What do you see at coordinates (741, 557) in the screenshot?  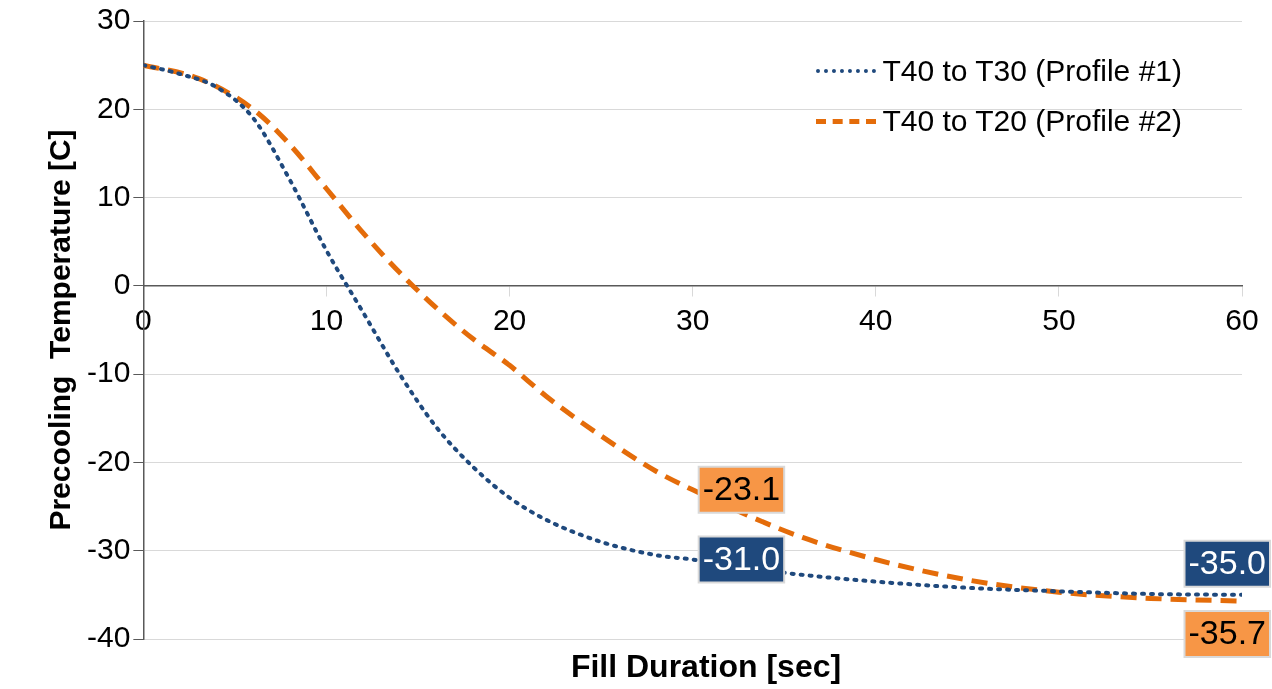 I see `data-label: -31.0` at bounding box center [741, 557].